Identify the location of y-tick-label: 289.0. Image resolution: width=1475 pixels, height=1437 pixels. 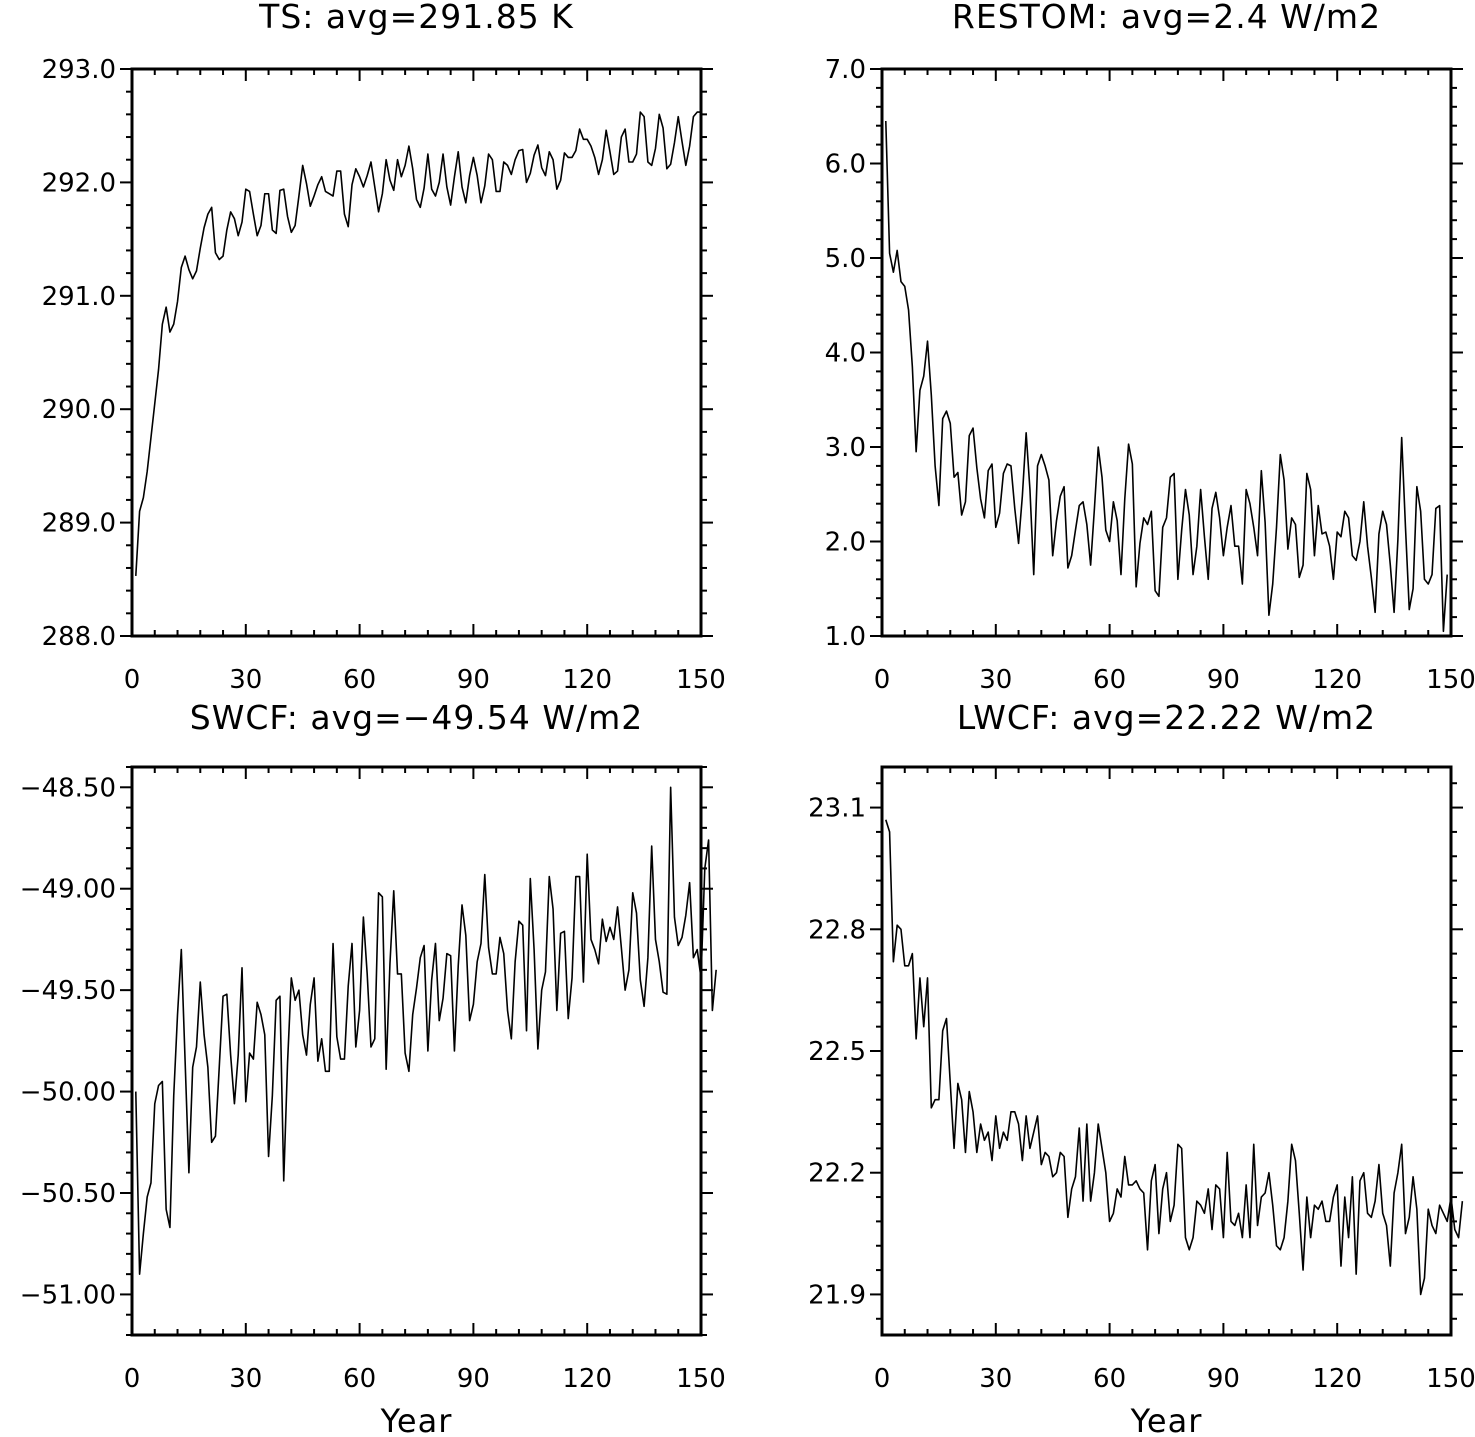
(79, 524).